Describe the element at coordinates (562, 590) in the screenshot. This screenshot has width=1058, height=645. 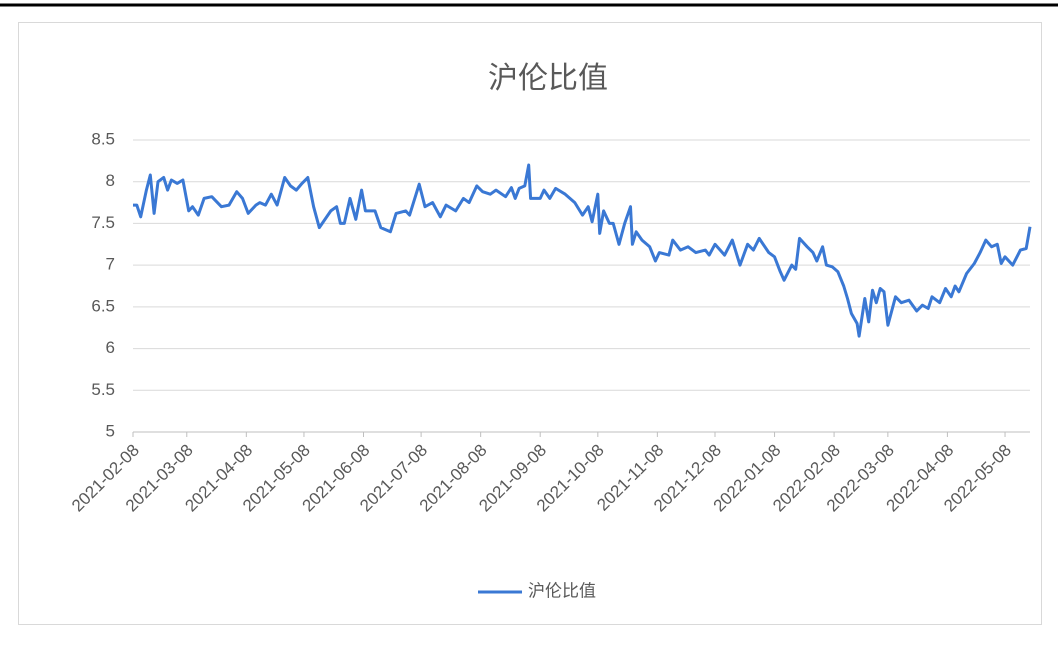
I see `legend-label: 沪伦比值` at that location.